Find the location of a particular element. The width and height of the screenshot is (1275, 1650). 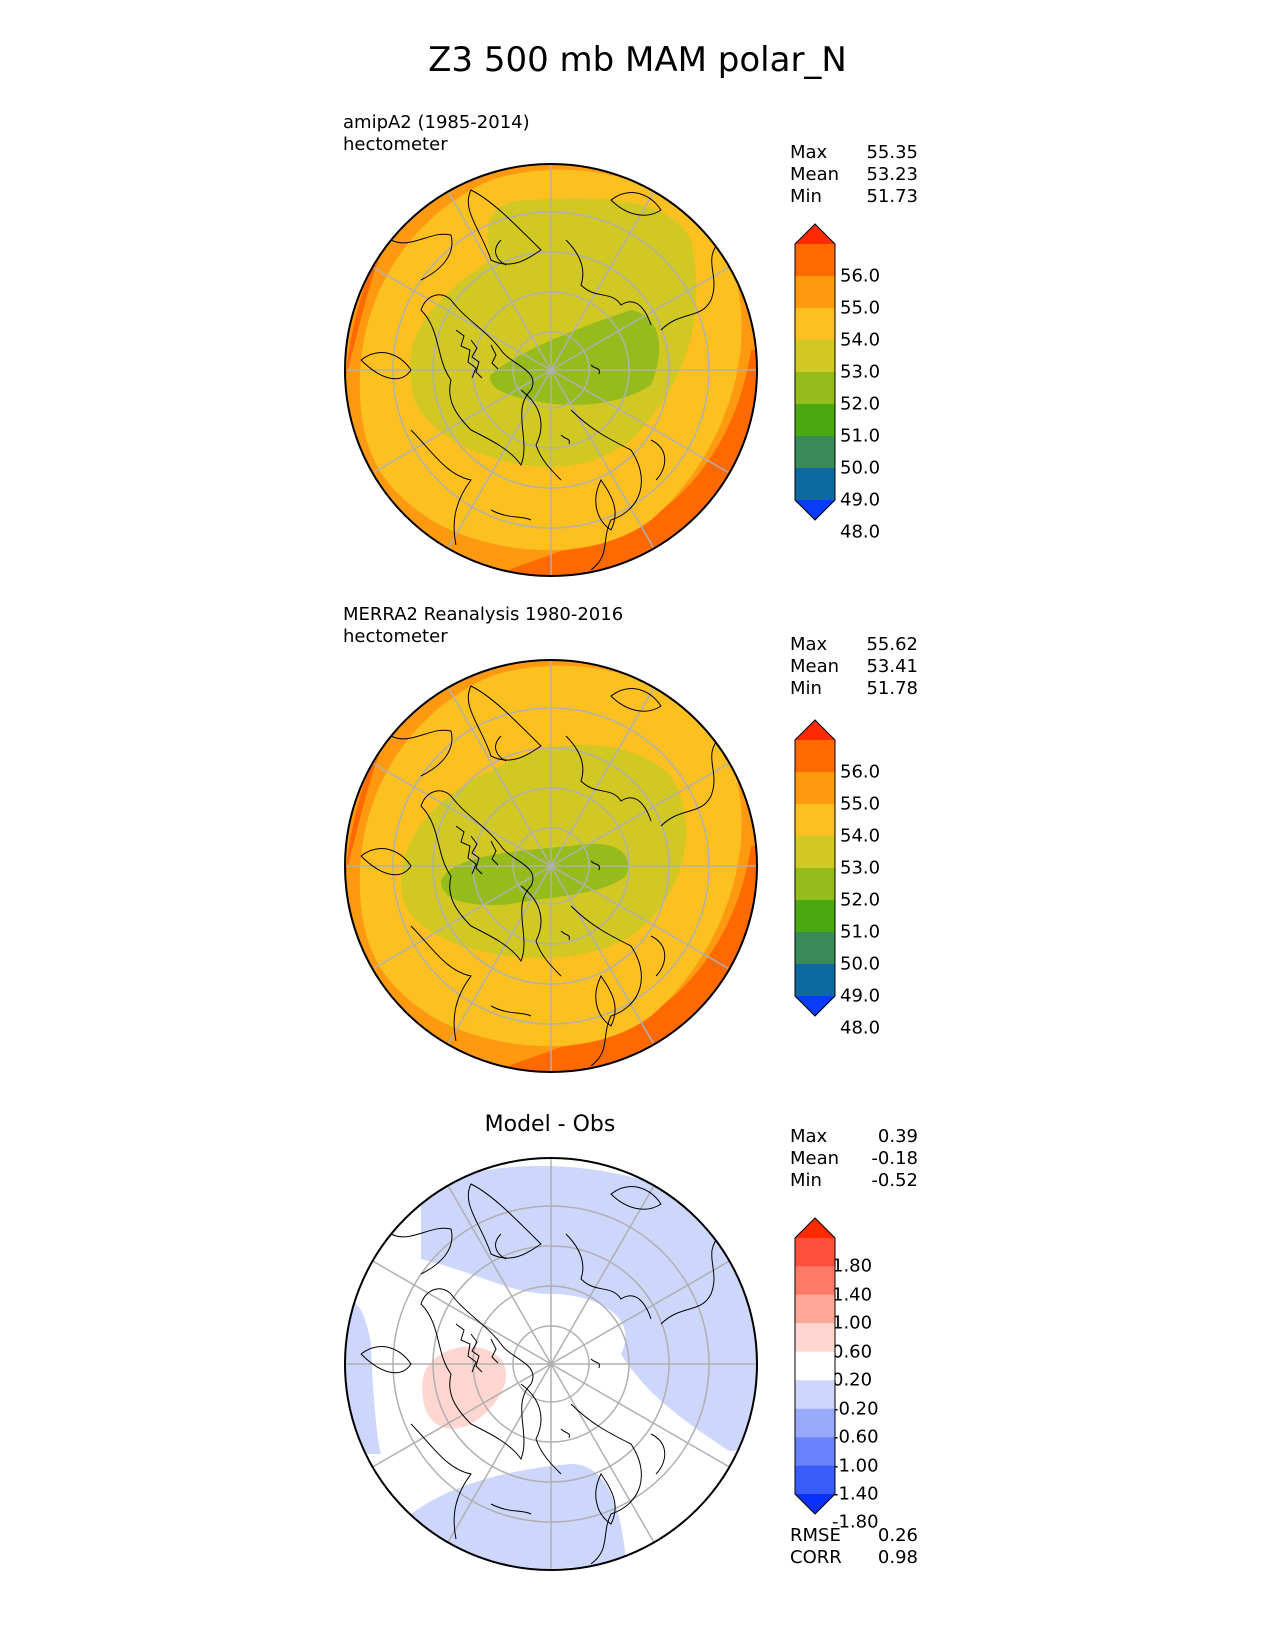

stat-min-value: -0.52 is located at coordinates (894, 1180).